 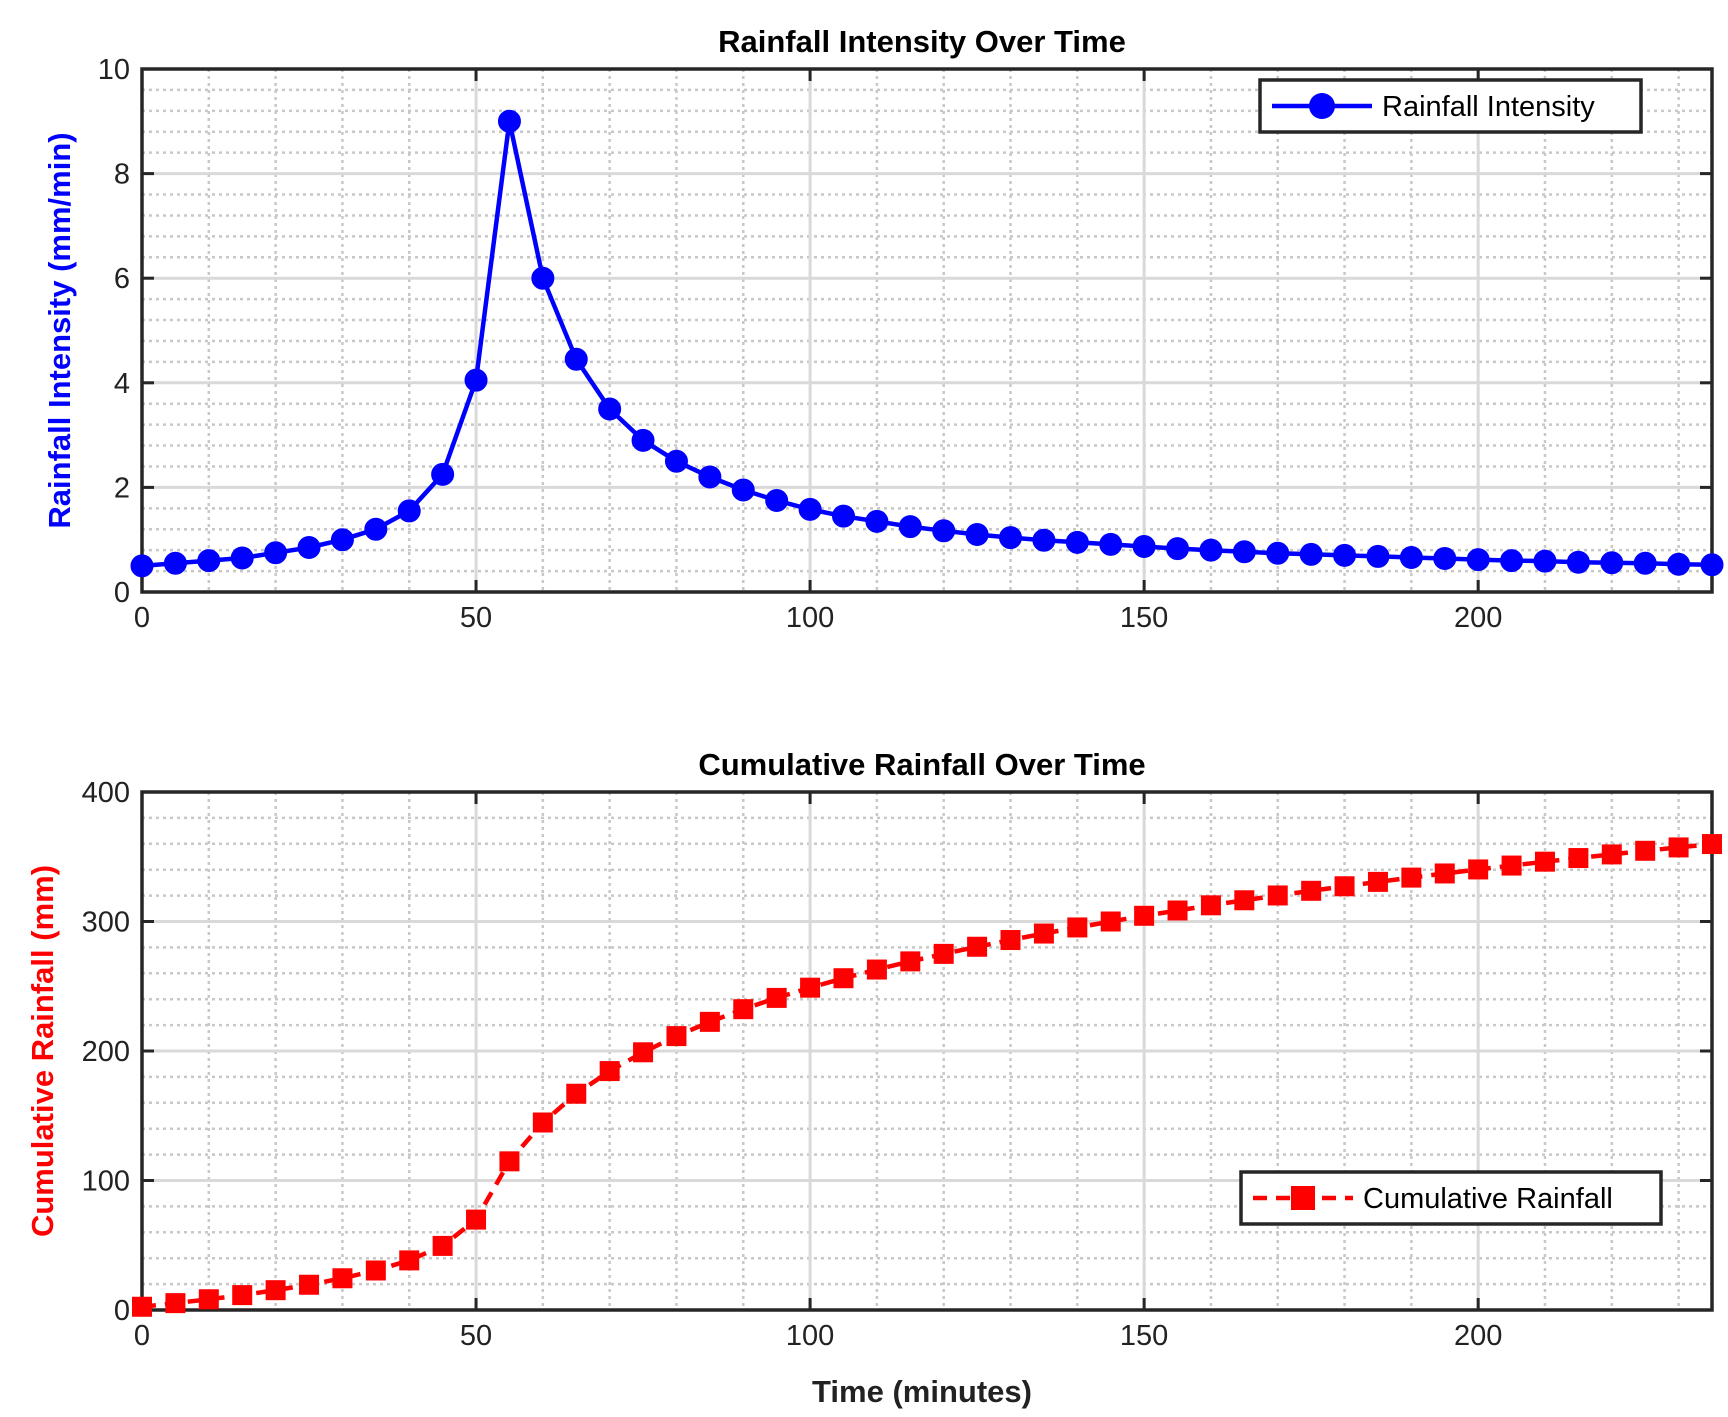 I want to click on legend-label: Cumulative Rainfall, so click(x=1488, y=1199).